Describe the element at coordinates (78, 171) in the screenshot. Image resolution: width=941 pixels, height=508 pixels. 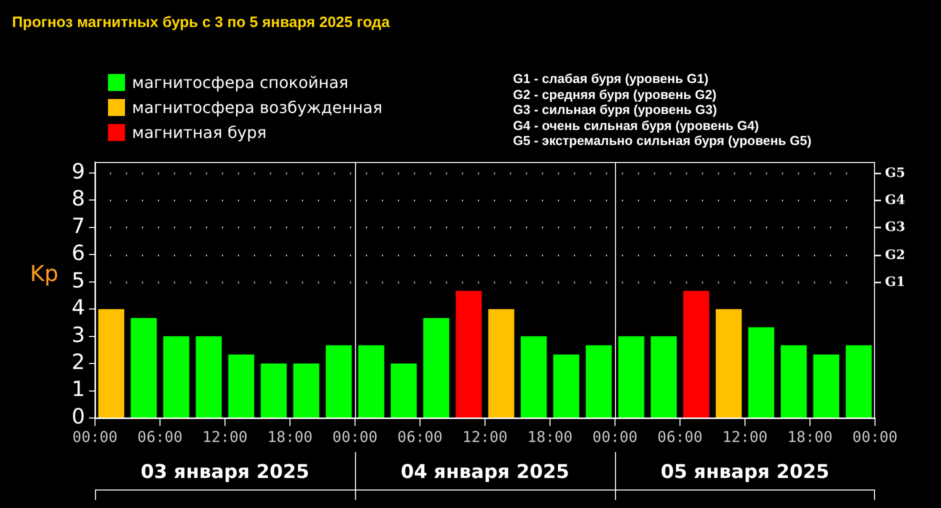
I see `y-tick-label: 9` at that location.